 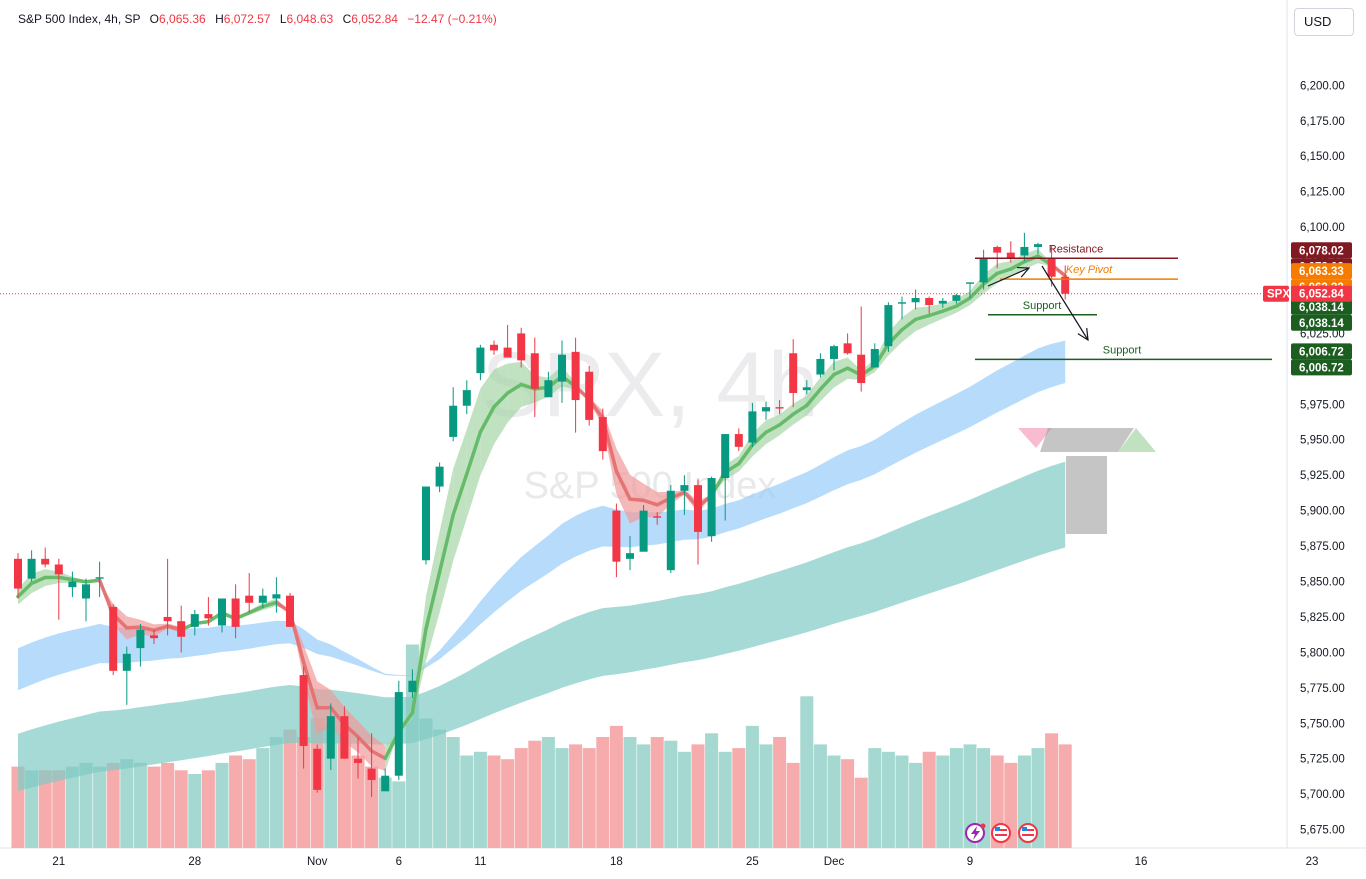 I want to click on price-tick-label: 5,700.00, so click(x=1322, y=795).